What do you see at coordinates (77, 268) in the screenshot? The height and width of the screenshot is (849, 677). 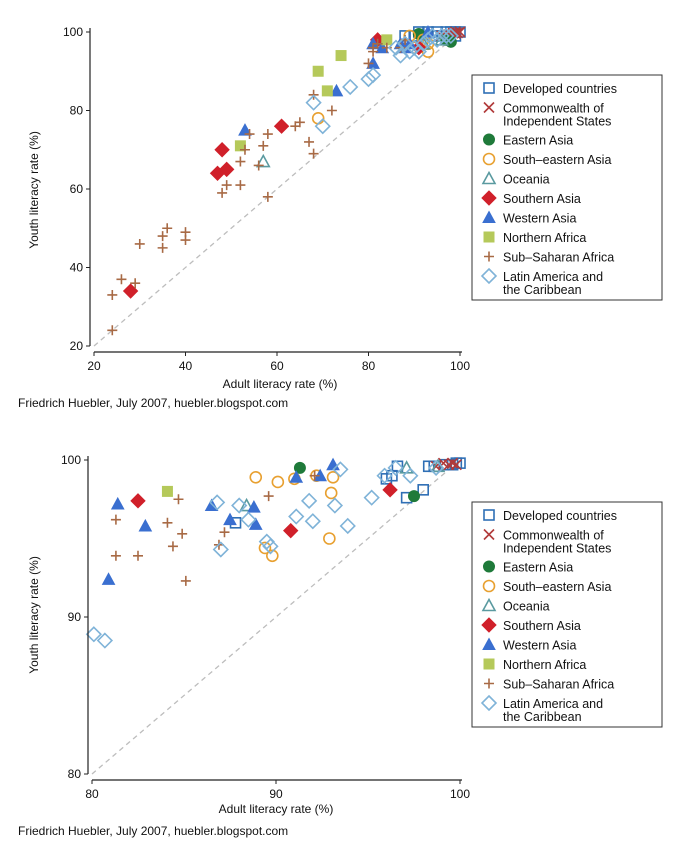 I see `y-tick-label: 40` at bounding box center [77, 268].